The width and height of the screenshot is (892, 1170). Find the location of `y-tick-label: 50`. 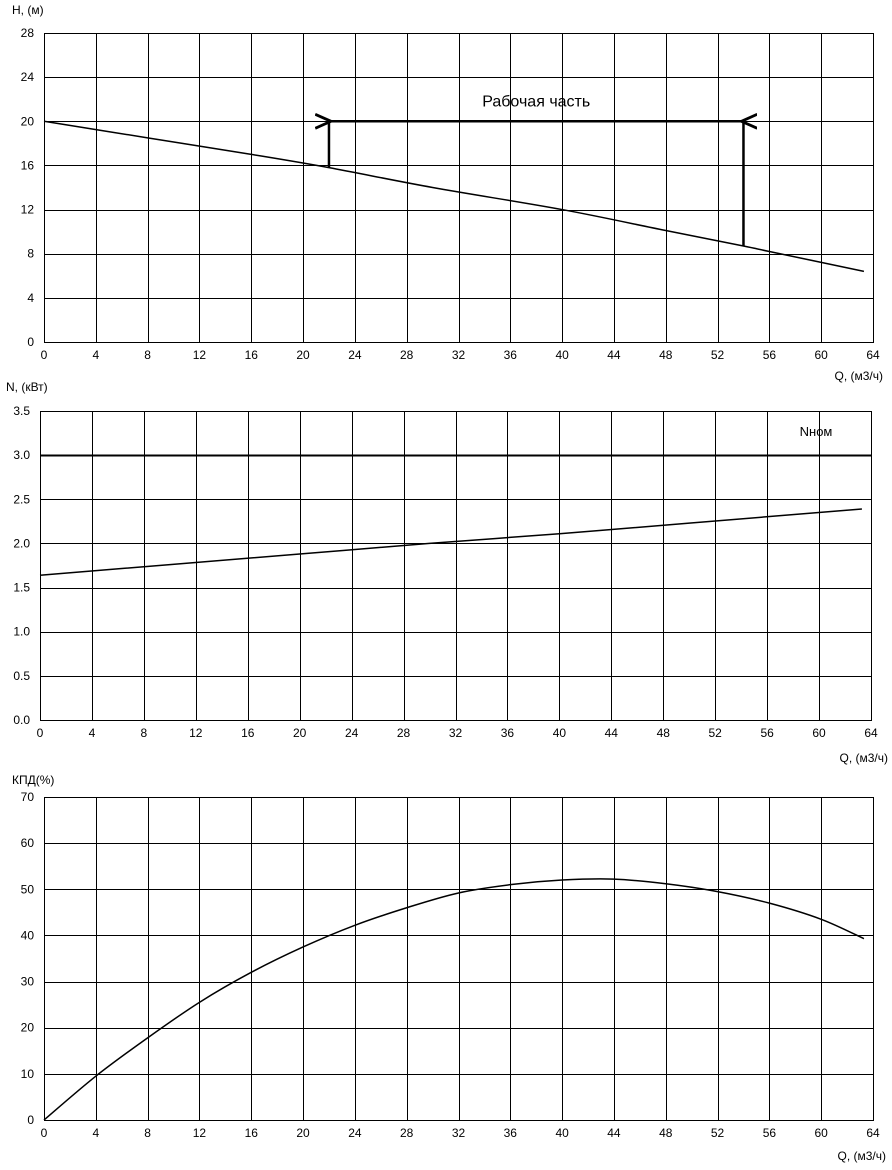

y-tick-label: 50 is located at coordinates (28, 889).